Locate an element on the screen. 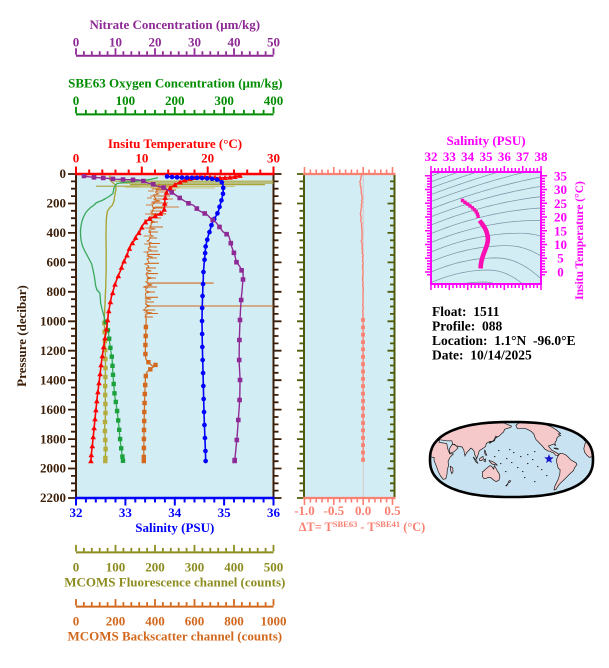  svg-text:MCOMS Fluorescence channel (co: MCOMS Fluorescence channel (counts) is located at coordinates (174, 582).